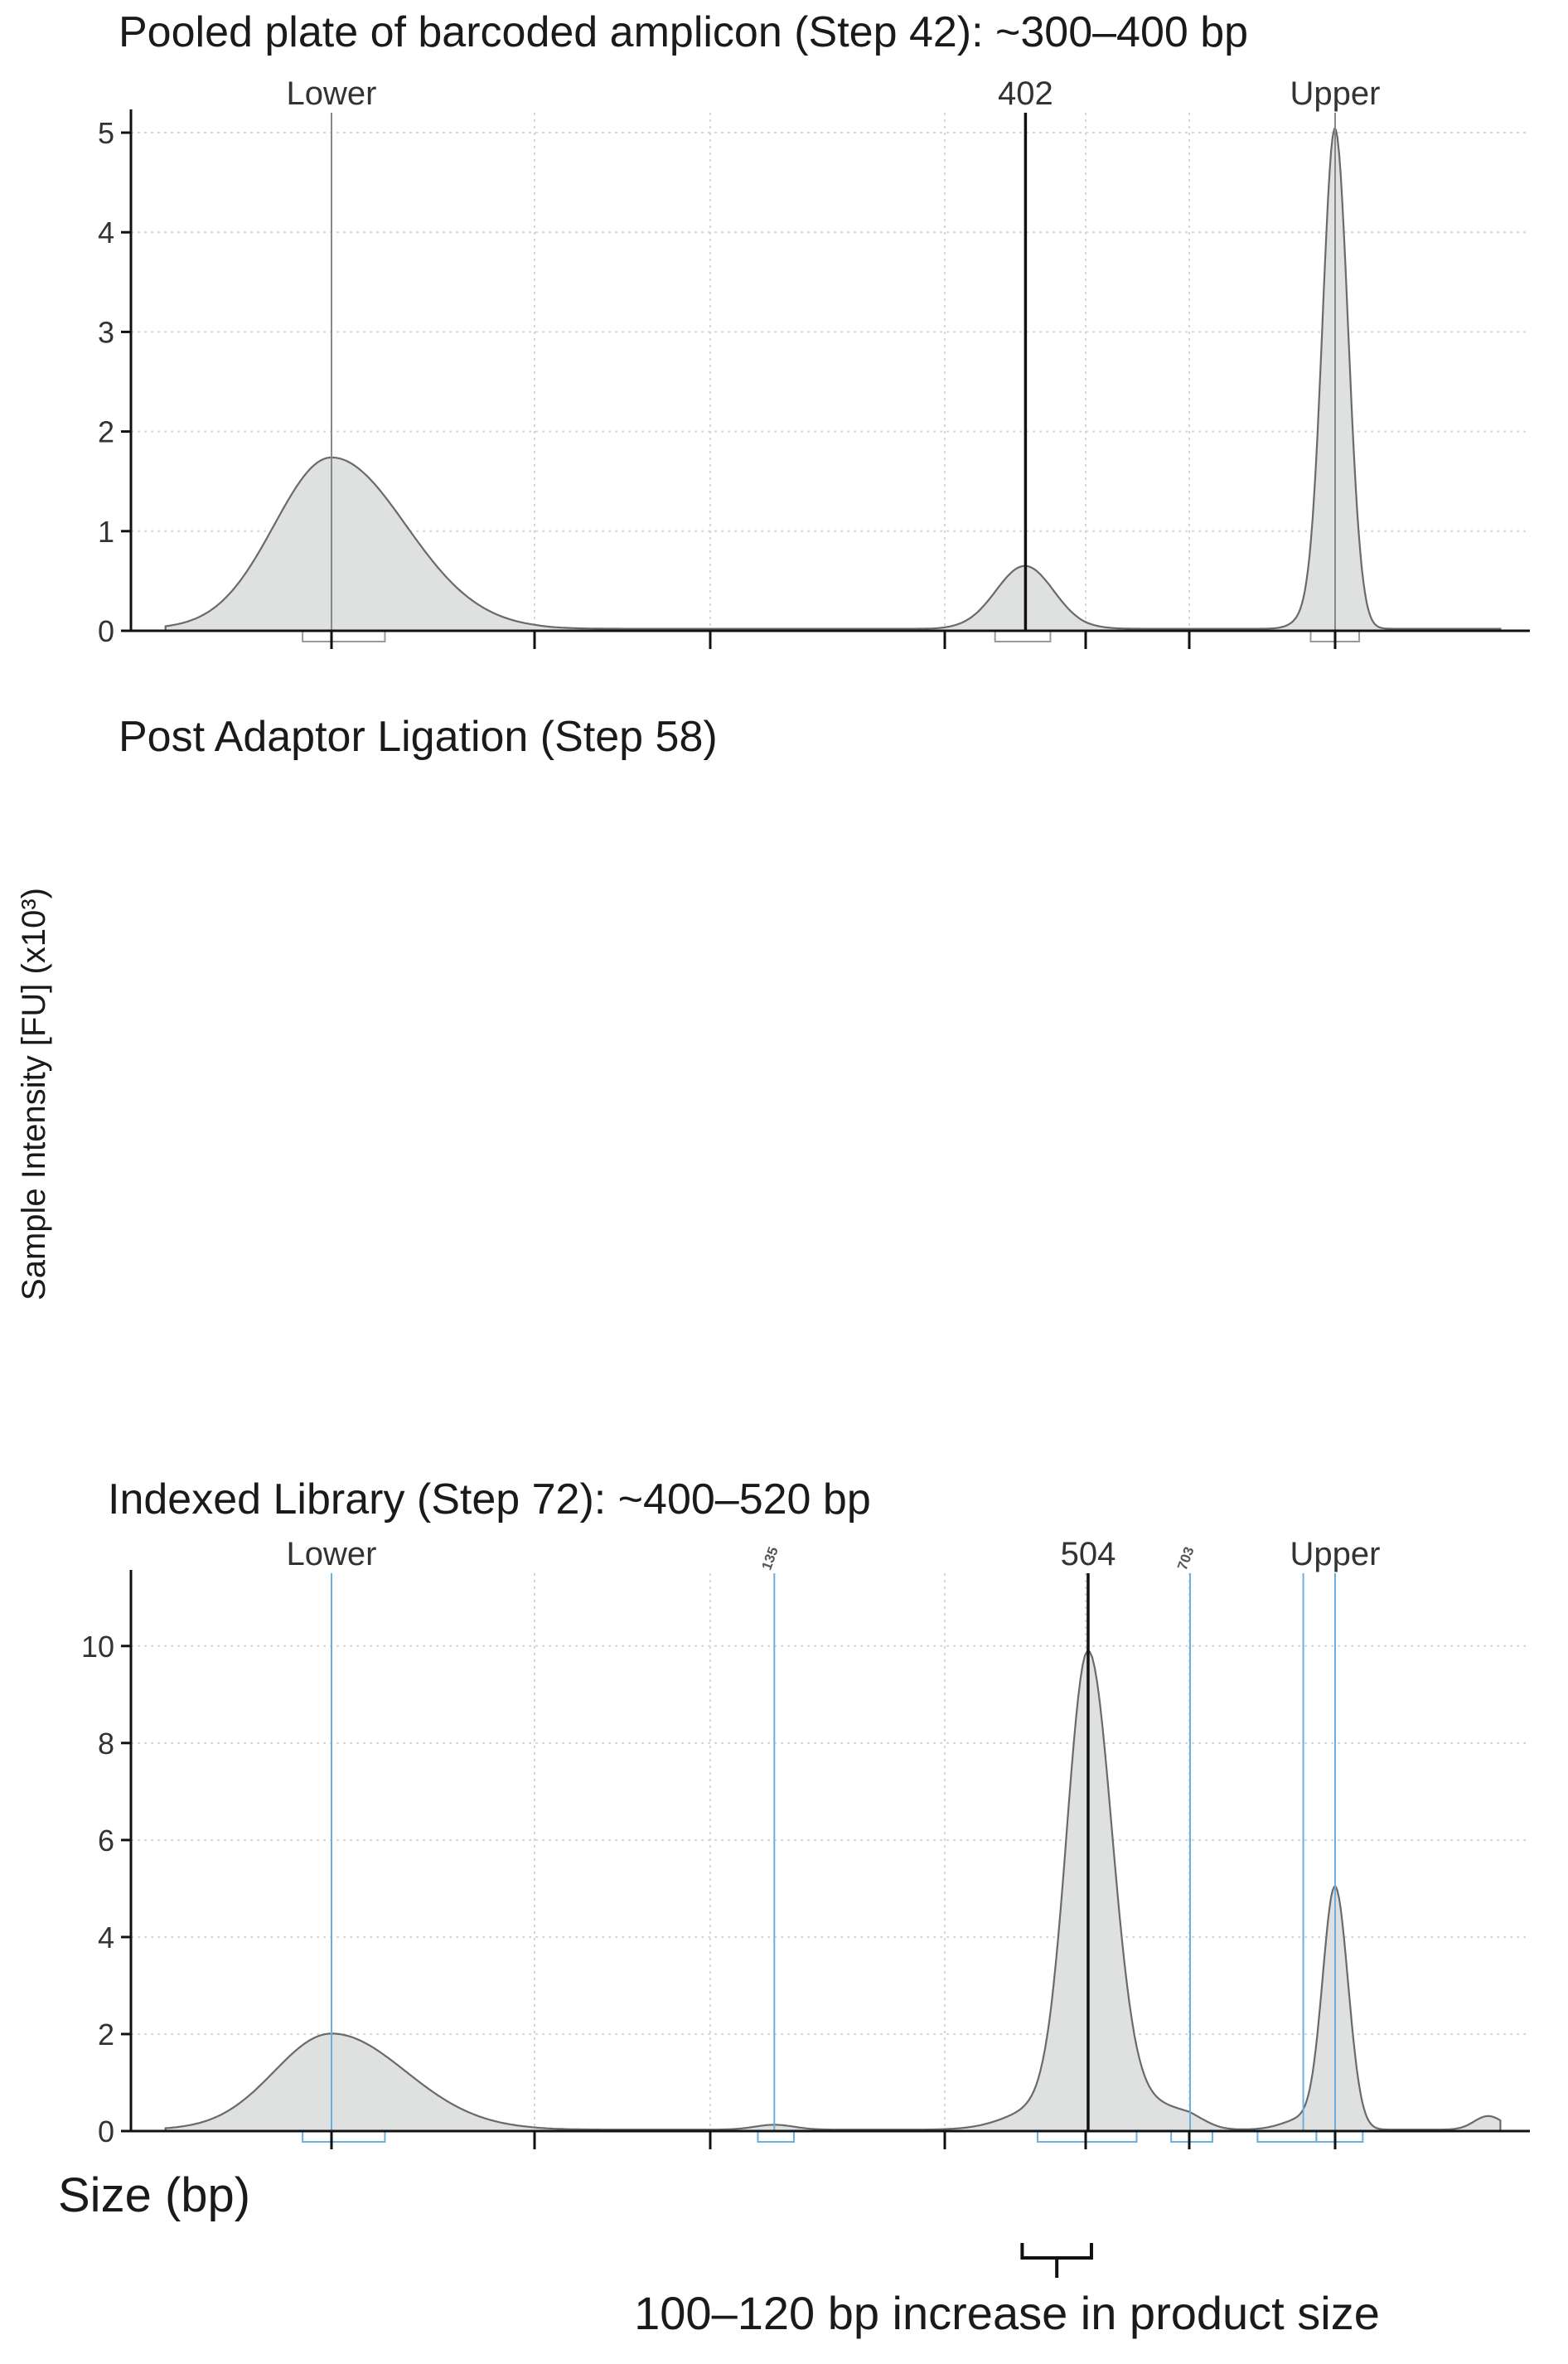  What do you see at coordinates (34, 1094) in the screenshot?
I see `y-axis-label: Sample Intensity [FU] (x10³)` at bounding box center [34, 1094].